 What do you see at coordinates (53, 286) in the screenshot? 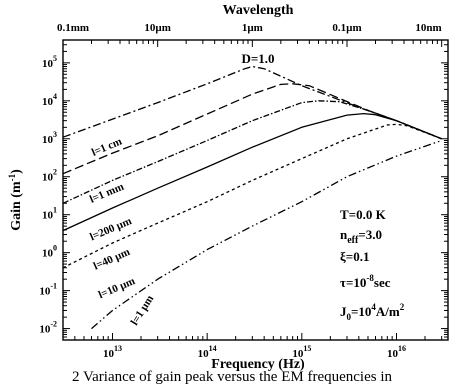
I see `y-tick-exp: -1` at bounding box center [53, 286].